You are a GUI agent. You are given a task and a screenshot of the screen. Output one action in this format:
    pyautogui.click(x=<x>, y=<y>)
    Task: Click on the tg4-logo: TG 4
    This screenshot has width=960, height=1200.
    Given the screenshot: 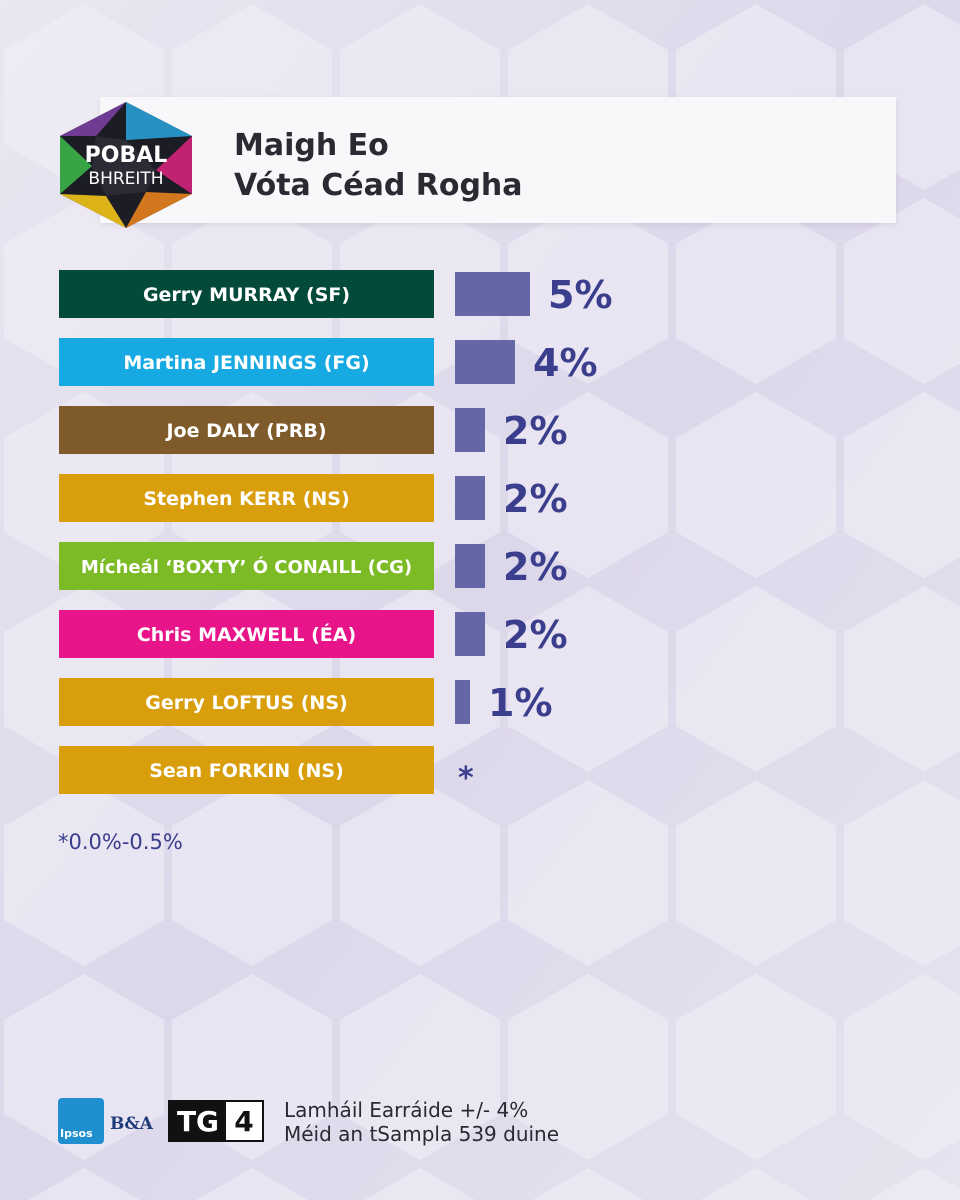 What is the action you would take?
    pyautogui.click(x=216, y=1121)
    